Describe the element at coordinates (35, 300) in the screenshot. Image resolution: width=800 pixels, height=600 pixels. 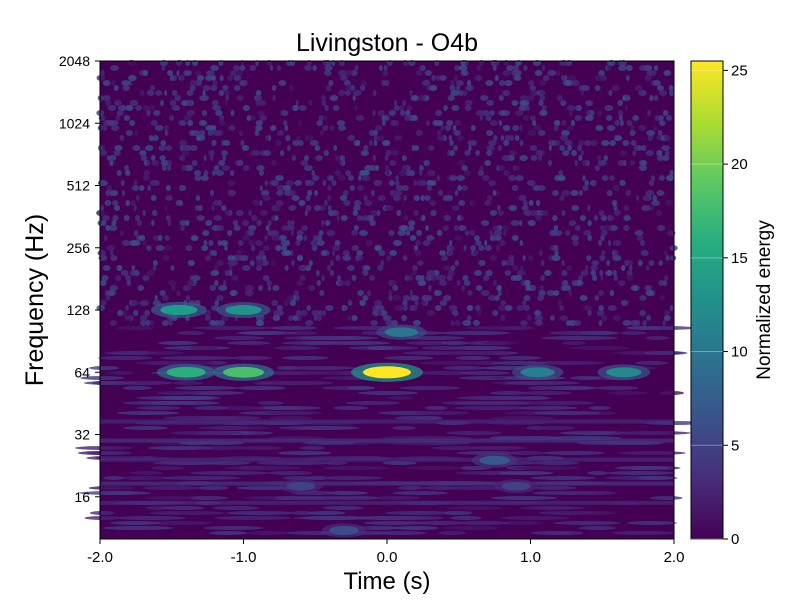
I see `y-axis-label: Frequency (Hz)` at that location.